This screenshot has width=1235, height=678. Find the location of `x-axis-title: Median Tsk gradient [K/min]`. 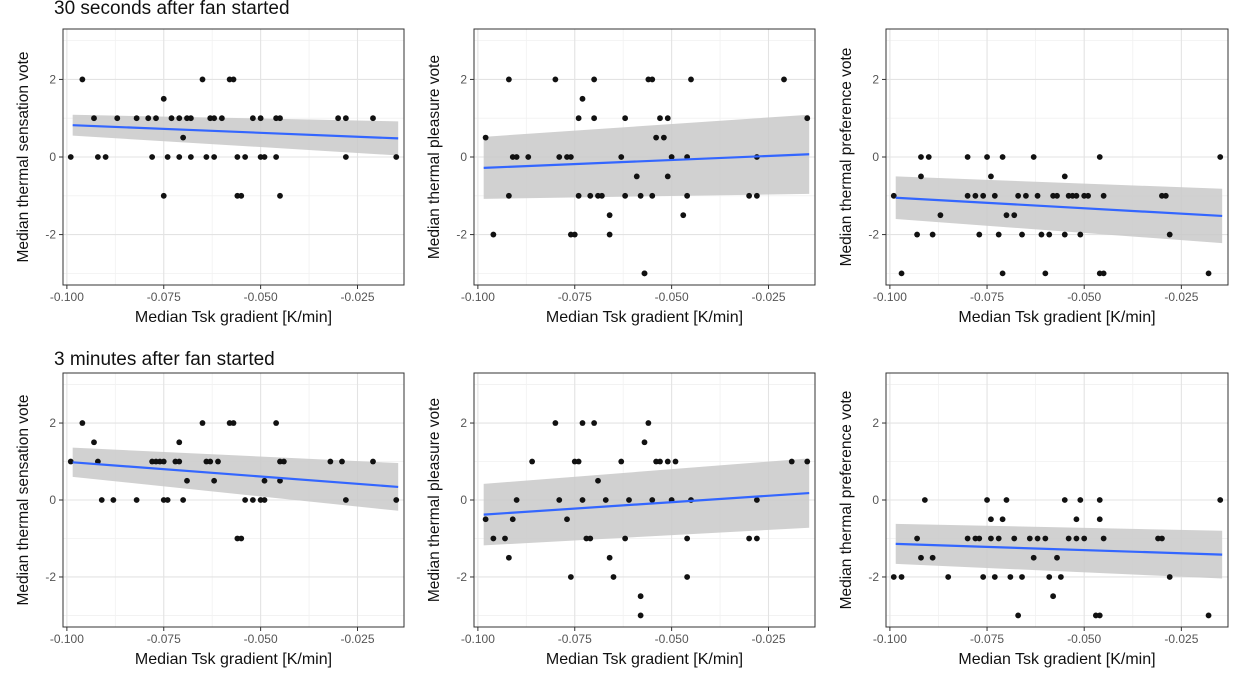

x-axis-title: Median Tsk gradient [K/min] is located at coordinates (1056, 659).